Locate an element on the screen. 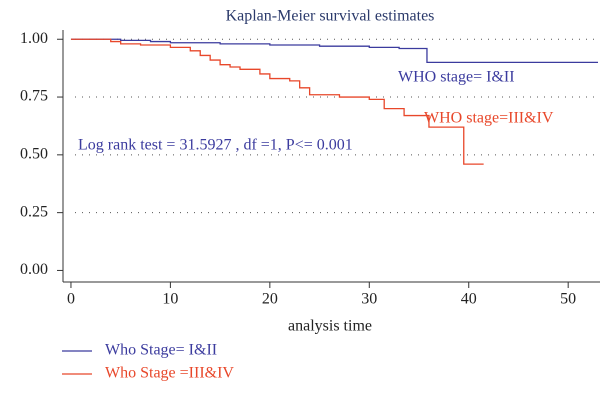 This screenshot has width=601, height=409. annotation: WHO stage= I&II is located at coordinates (456, 77).